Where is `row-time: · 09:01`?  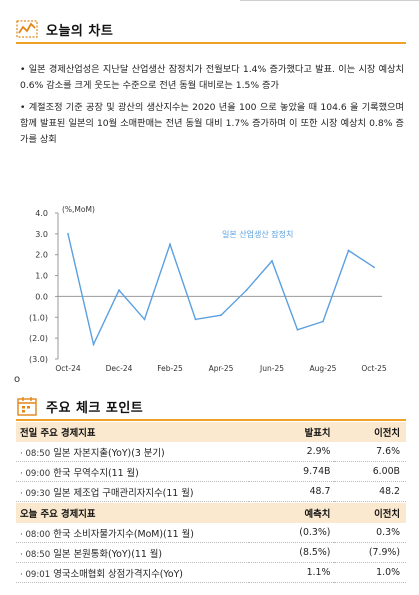
row-time: · 09:01 is located at coordinates (35, 574).